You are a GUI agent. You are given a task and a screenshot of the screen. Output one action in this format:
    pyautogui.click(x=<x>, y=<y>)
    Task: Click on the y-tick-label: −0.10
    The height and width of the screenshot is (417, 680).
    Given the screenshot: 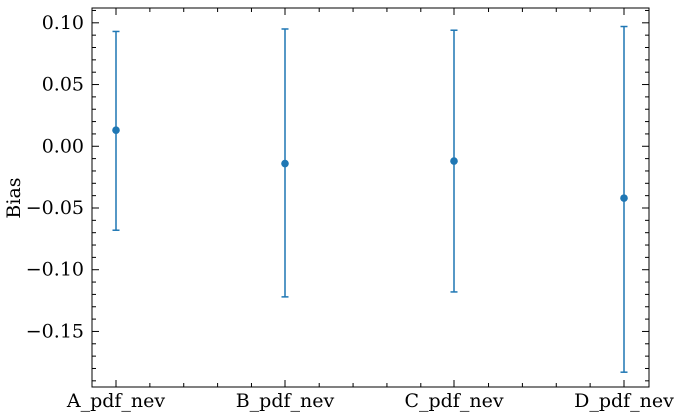 What is the action you would take?
    pyautogui.click(x=55, y=270)
    